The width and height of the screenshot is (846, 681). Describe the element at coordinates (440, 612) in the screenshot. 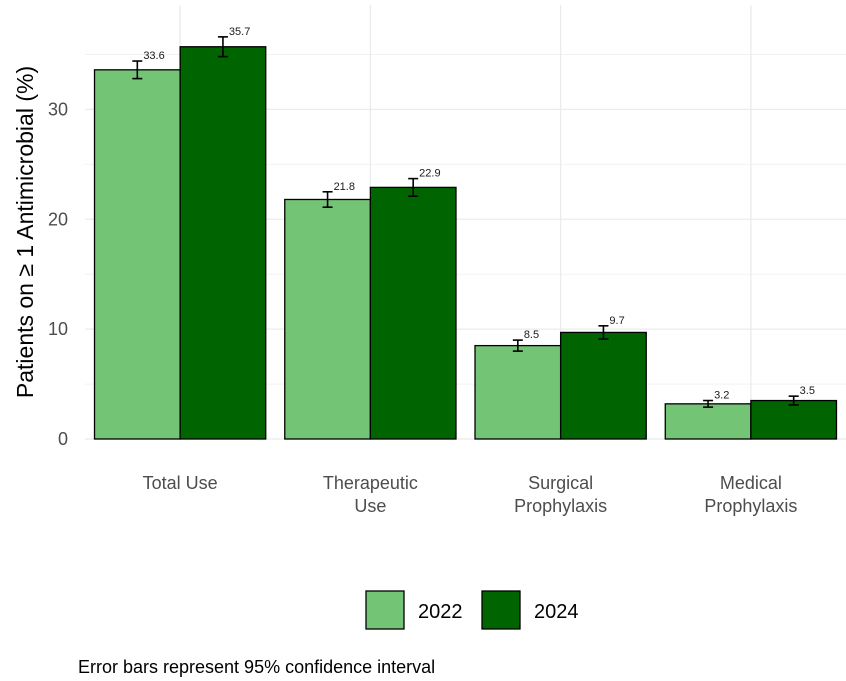

I see `legend-label: 2022` at that location.